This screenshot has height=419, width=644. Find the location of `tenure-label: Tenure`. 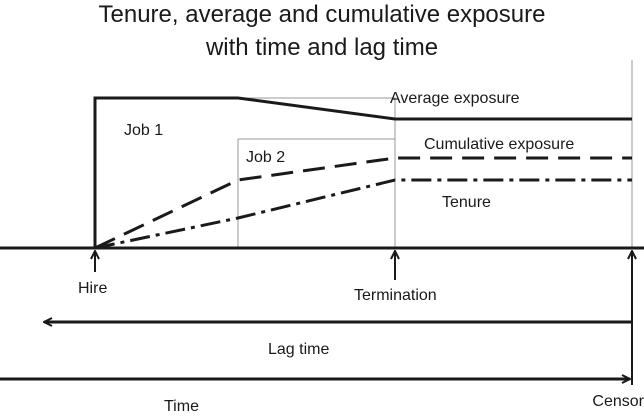

tenure-label: Tenure is located at coordinates (466, 202).